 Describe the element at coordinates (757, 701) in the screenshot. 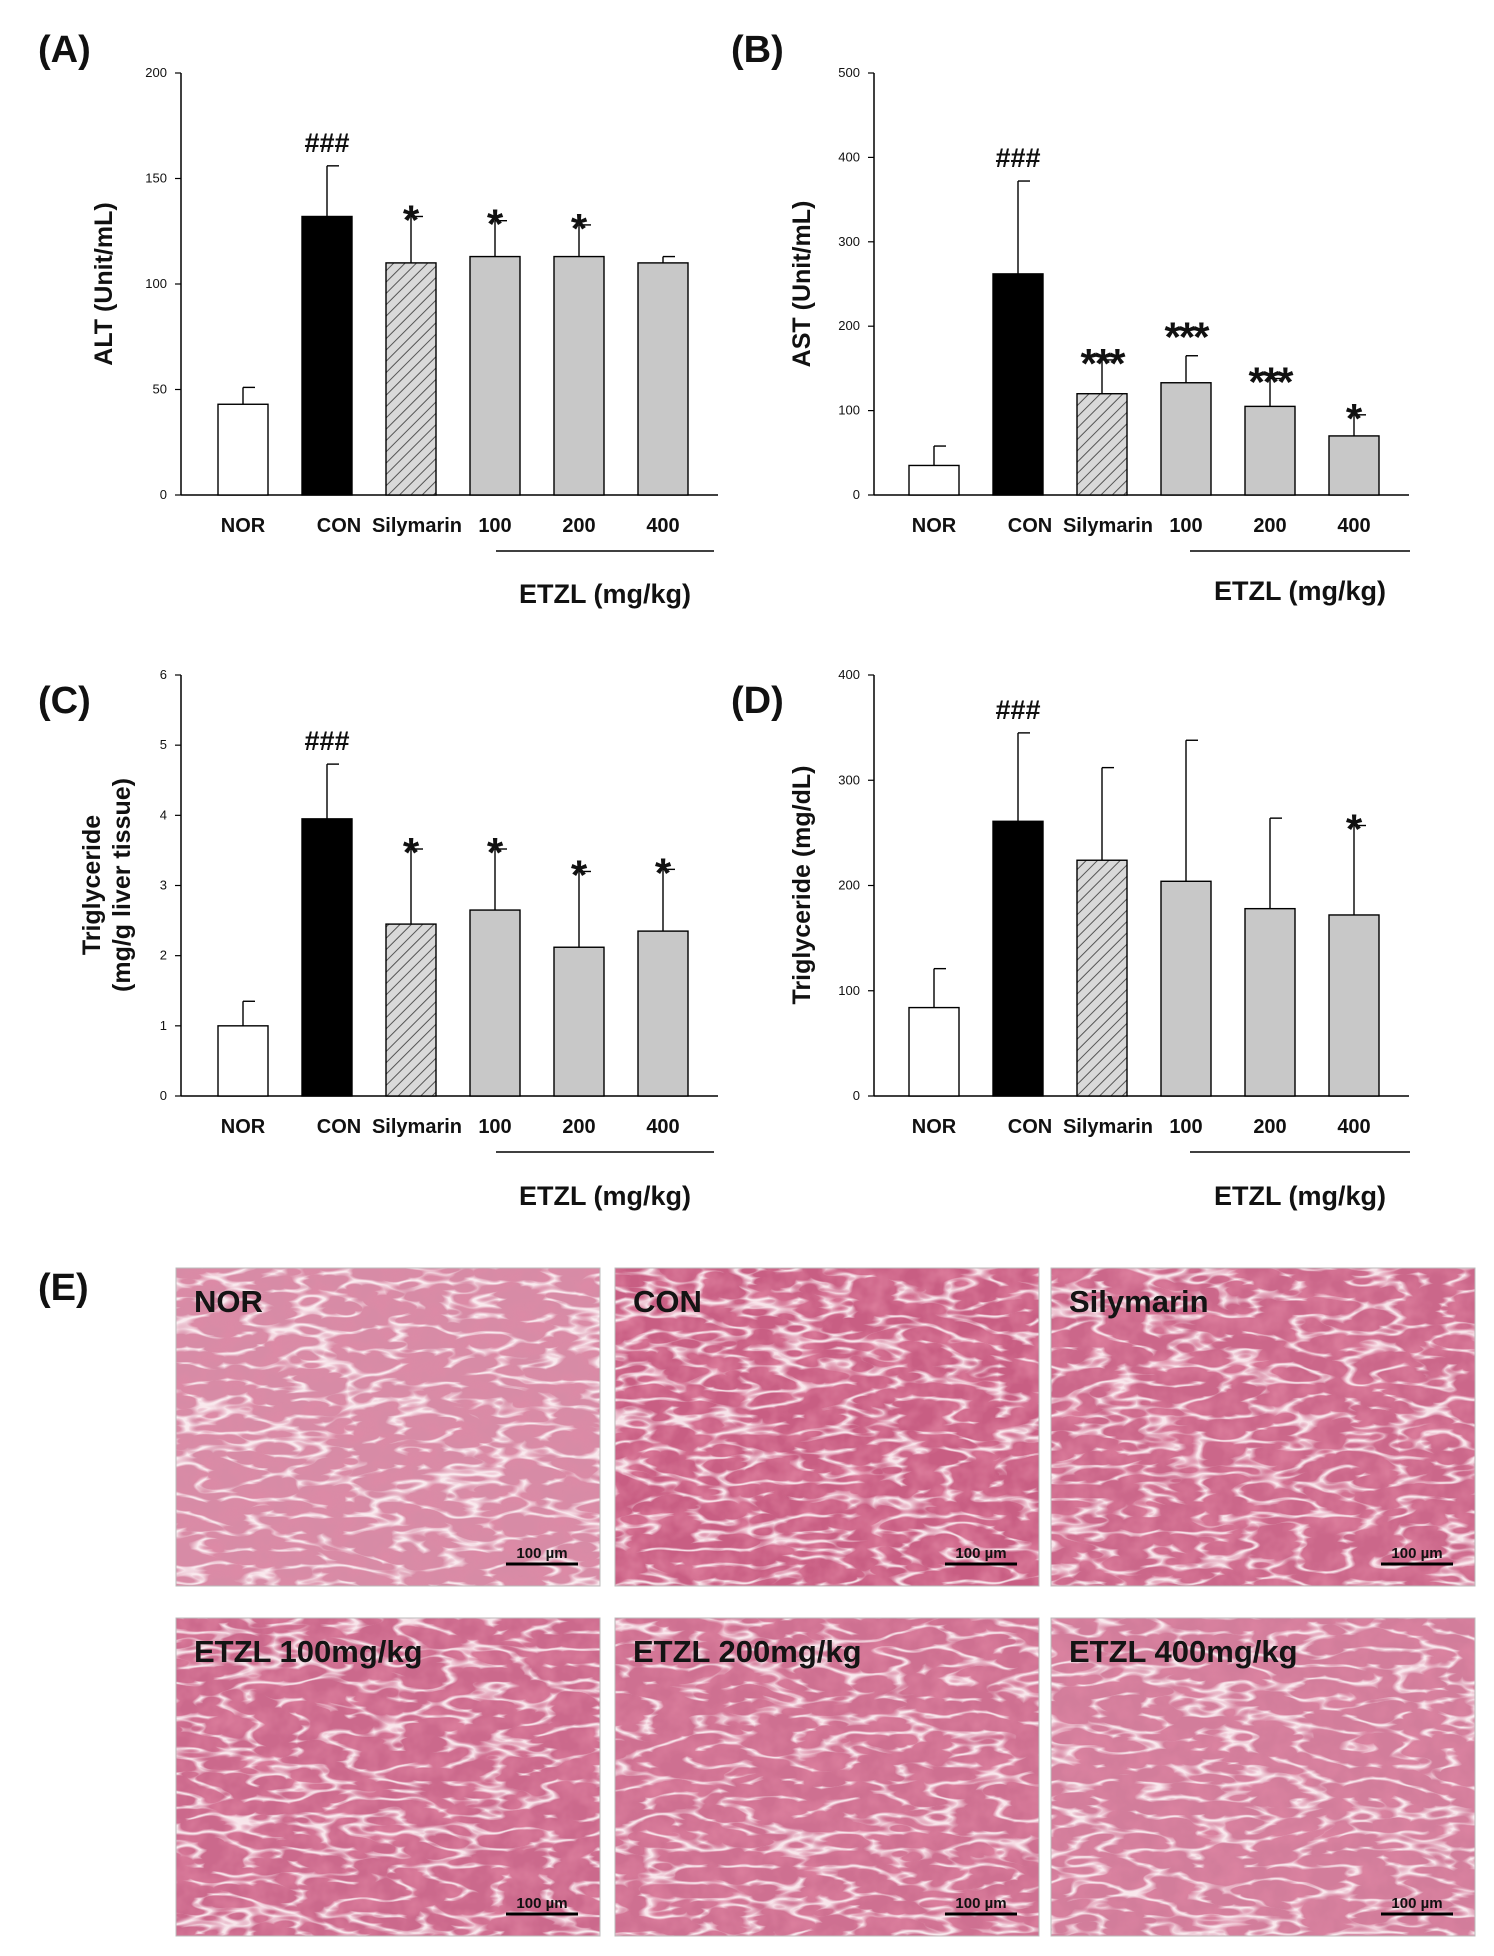

I see `panel-letter: (D)` at that location.